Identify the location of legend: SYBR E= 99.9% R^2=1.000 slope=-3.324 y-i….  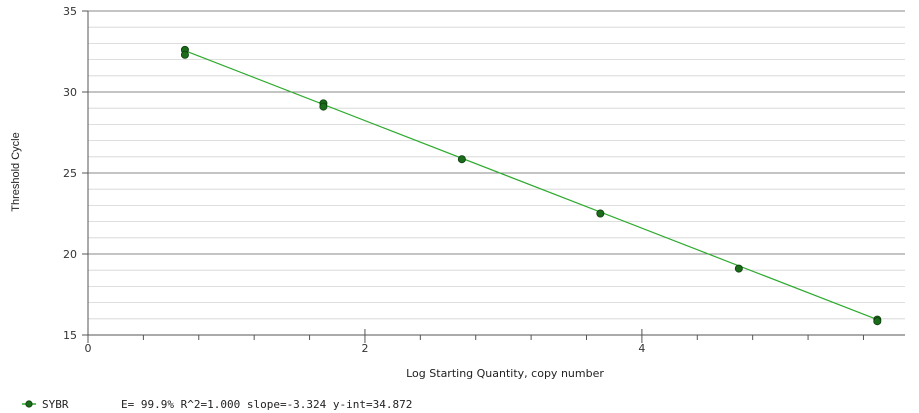
(217, 404).